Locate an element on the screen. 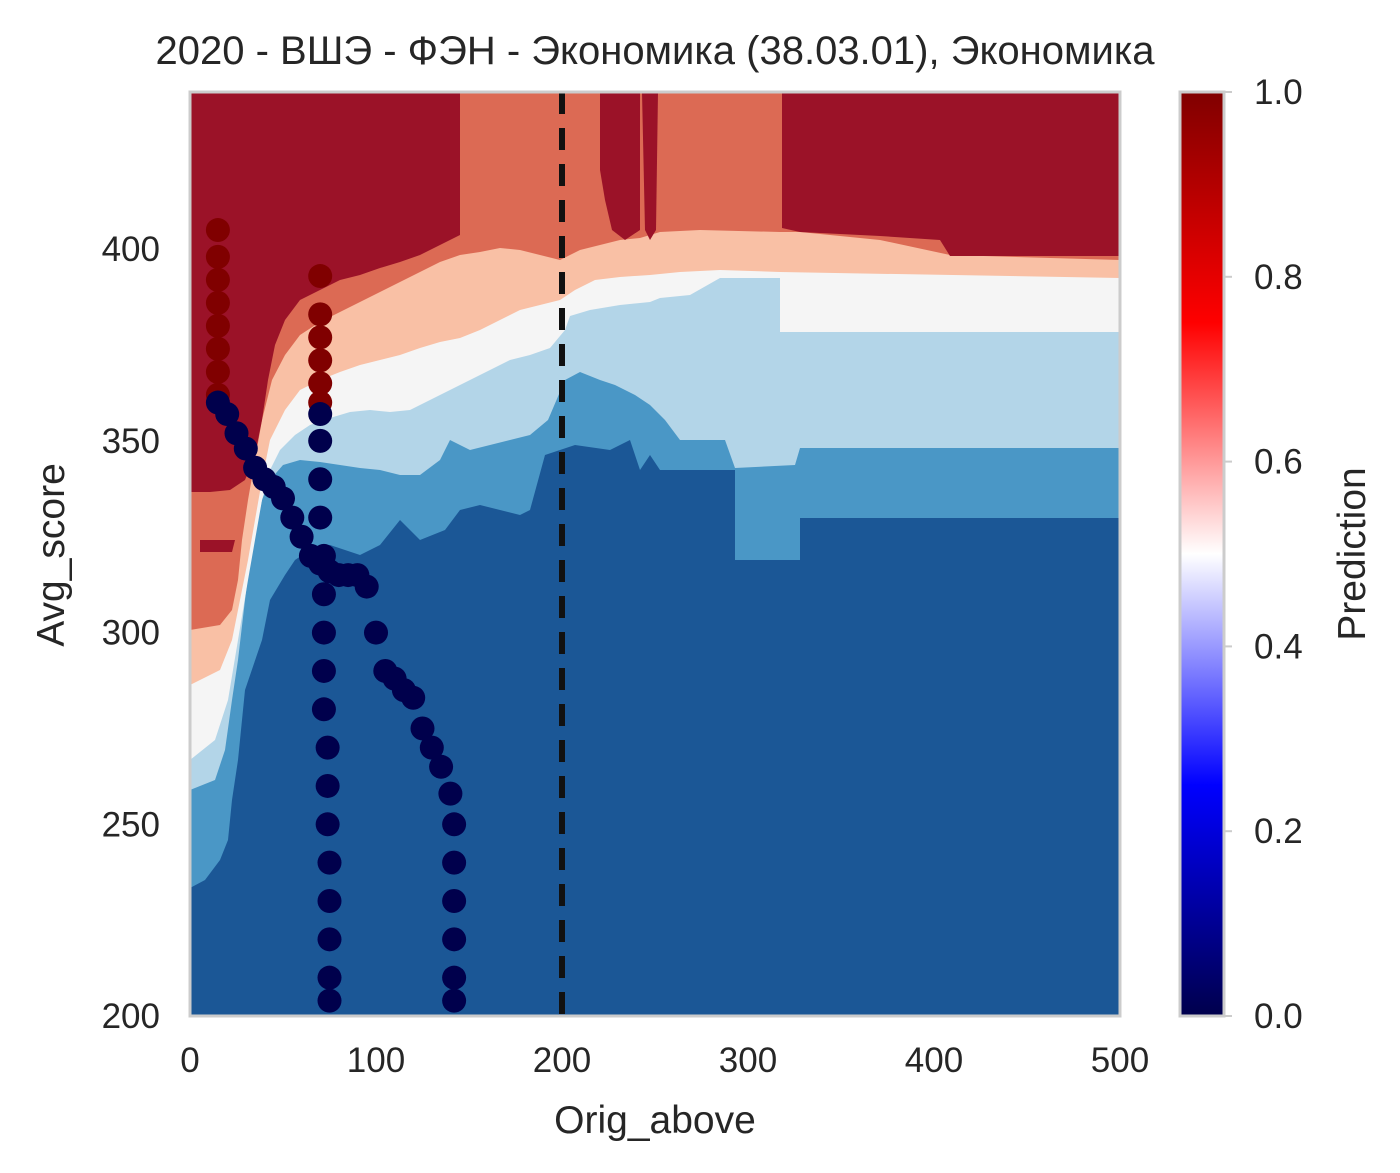  x-axis-ticks: 0 100 200 300 400 500 is located at coordinates (664, 1060).